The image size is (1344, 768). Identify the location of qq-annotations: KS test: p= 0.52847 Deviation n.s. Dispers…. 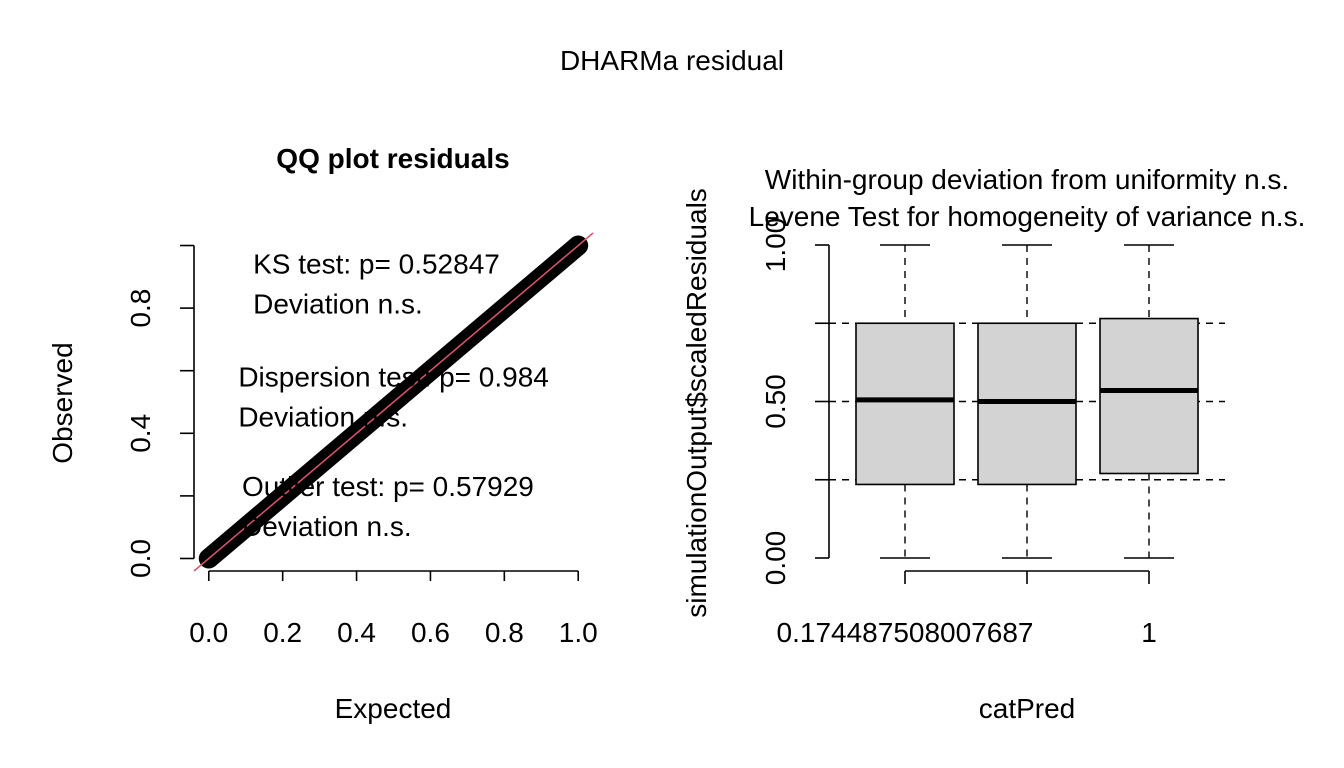
(393, 395).